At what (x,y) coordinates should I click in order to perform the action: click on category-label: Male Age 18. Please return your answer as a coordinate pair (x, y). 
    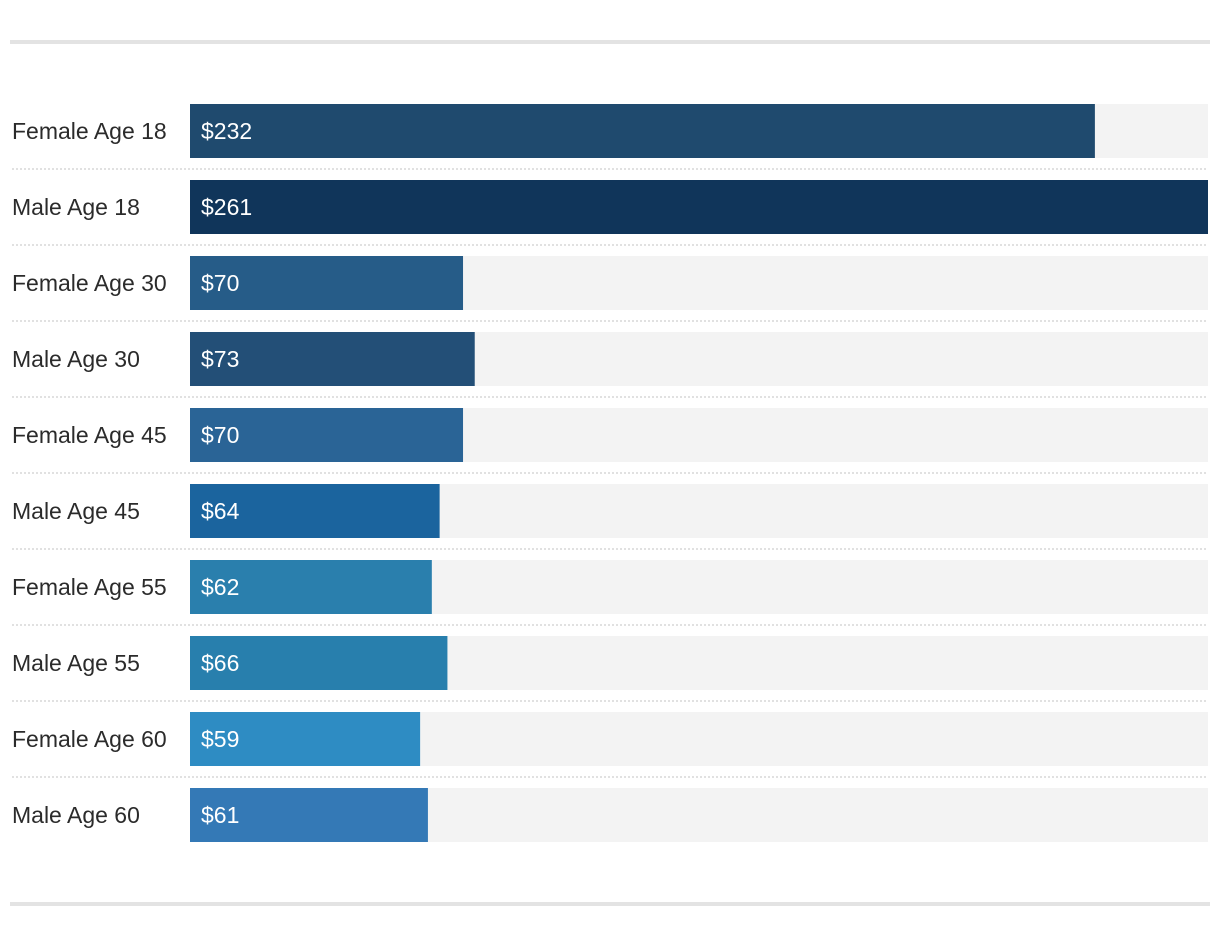
    Looking at the image, I should click on (76, 207).